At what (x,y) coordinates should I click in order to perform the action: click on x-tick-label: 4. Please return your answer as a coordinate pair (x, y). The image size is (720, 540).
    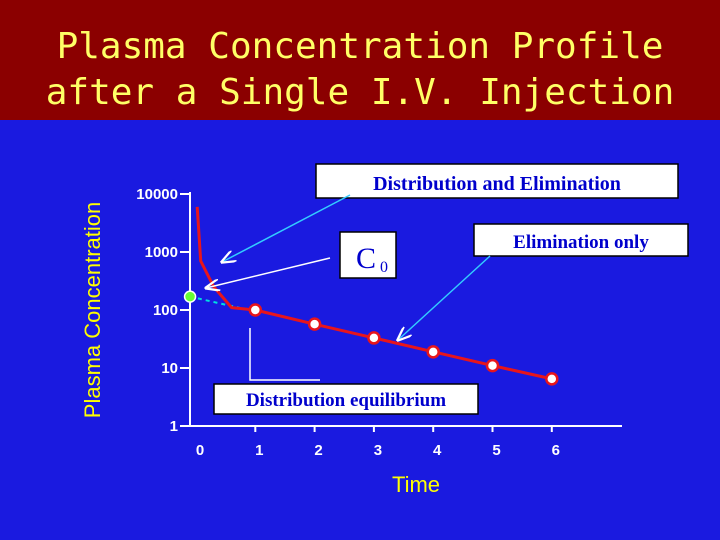
    Looking at the image, I should click on (437, 450).